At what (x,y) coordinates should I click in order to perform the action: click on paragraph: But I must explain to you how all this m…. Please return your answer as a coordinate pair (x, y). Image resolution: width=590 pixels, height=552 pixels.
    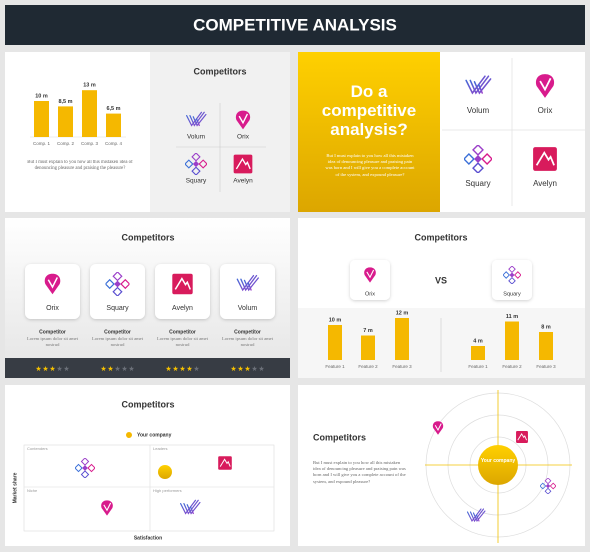
    Looking at the image, I should click on (359, 472).